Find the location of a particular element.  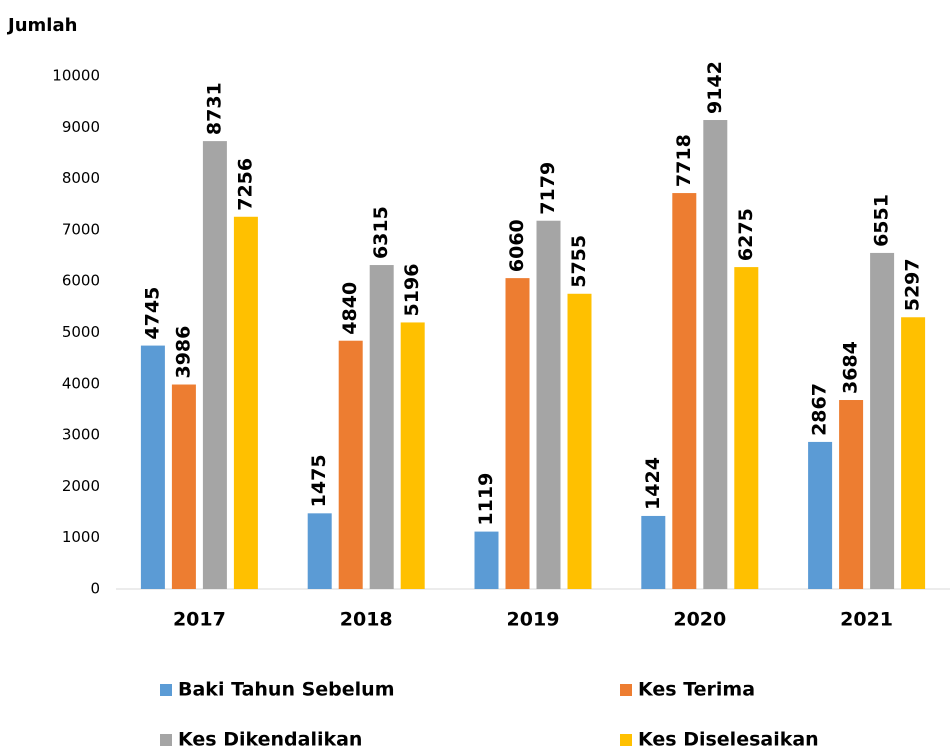

value-label: 1119 is located at coordinates (486, 499).